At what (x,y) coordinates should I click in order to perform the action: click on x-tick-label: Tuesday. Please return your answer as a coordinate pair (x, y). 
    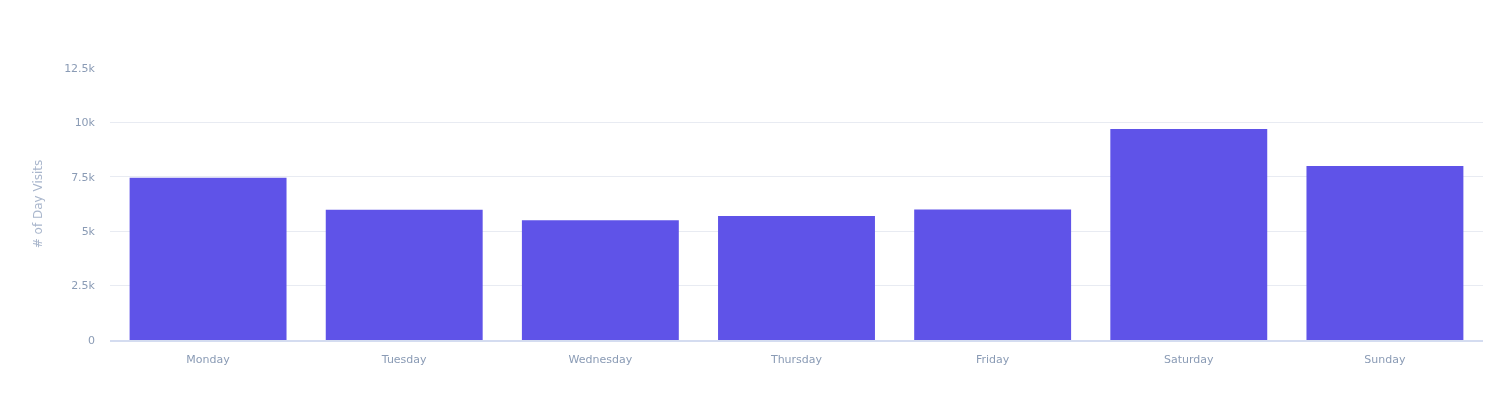
    Looking at the image, I should click on (404, 359).